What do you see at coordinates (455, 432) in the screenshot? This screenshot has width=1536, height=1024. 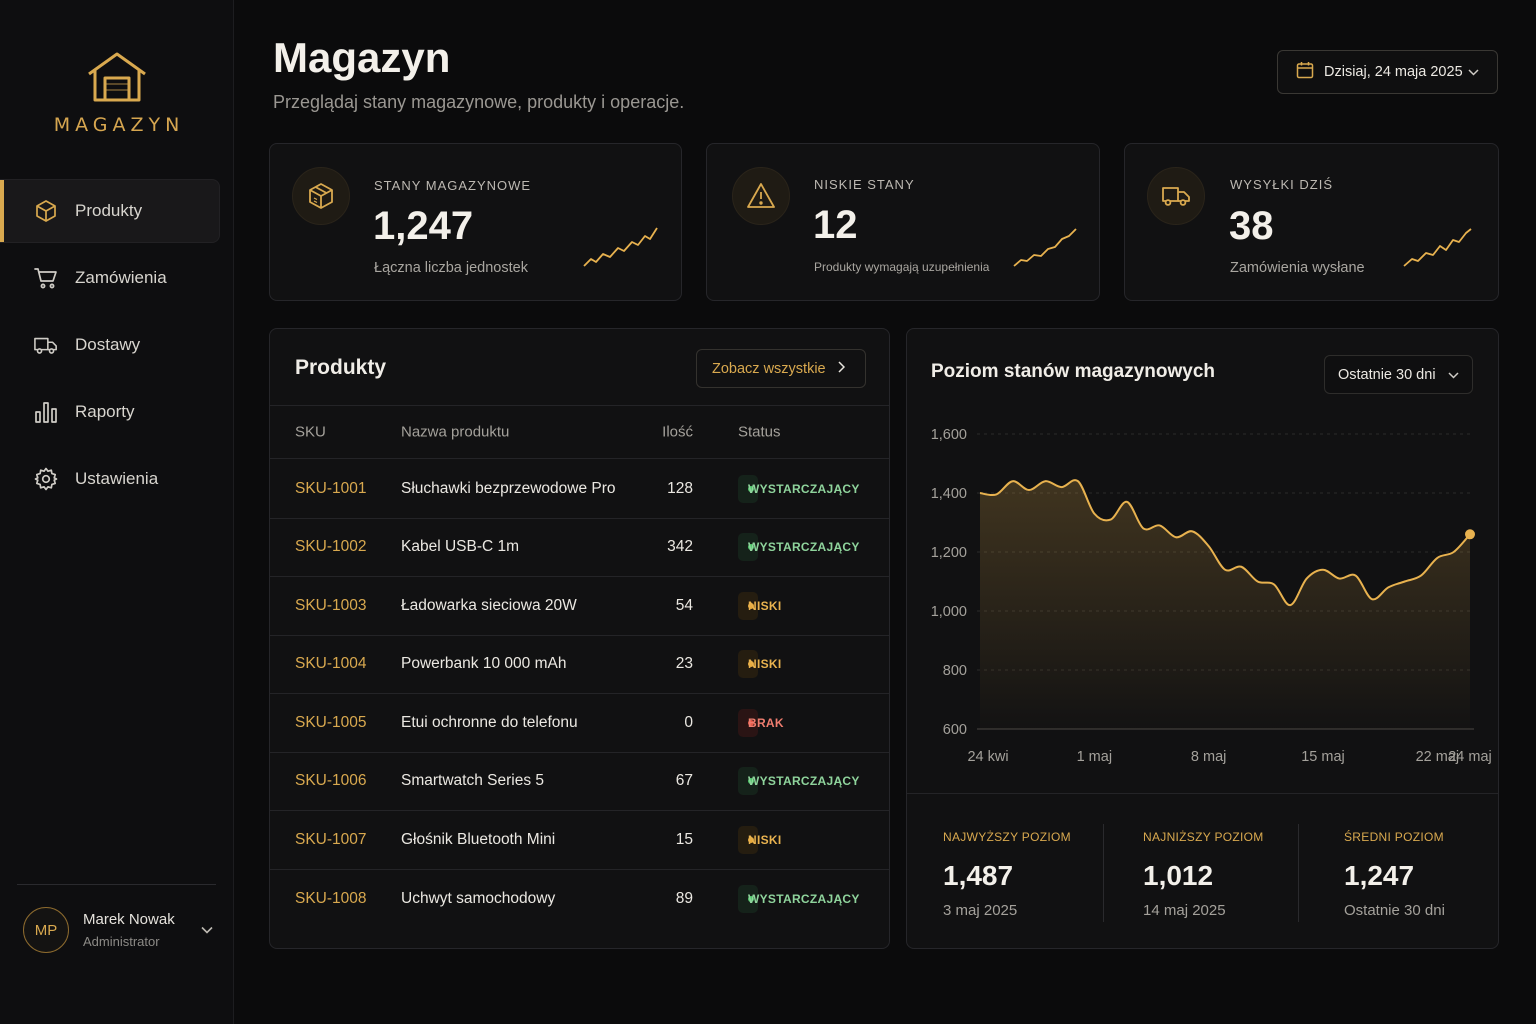 I see `column-header-name: Nazwa produktu` at bounding box center [455, 432].